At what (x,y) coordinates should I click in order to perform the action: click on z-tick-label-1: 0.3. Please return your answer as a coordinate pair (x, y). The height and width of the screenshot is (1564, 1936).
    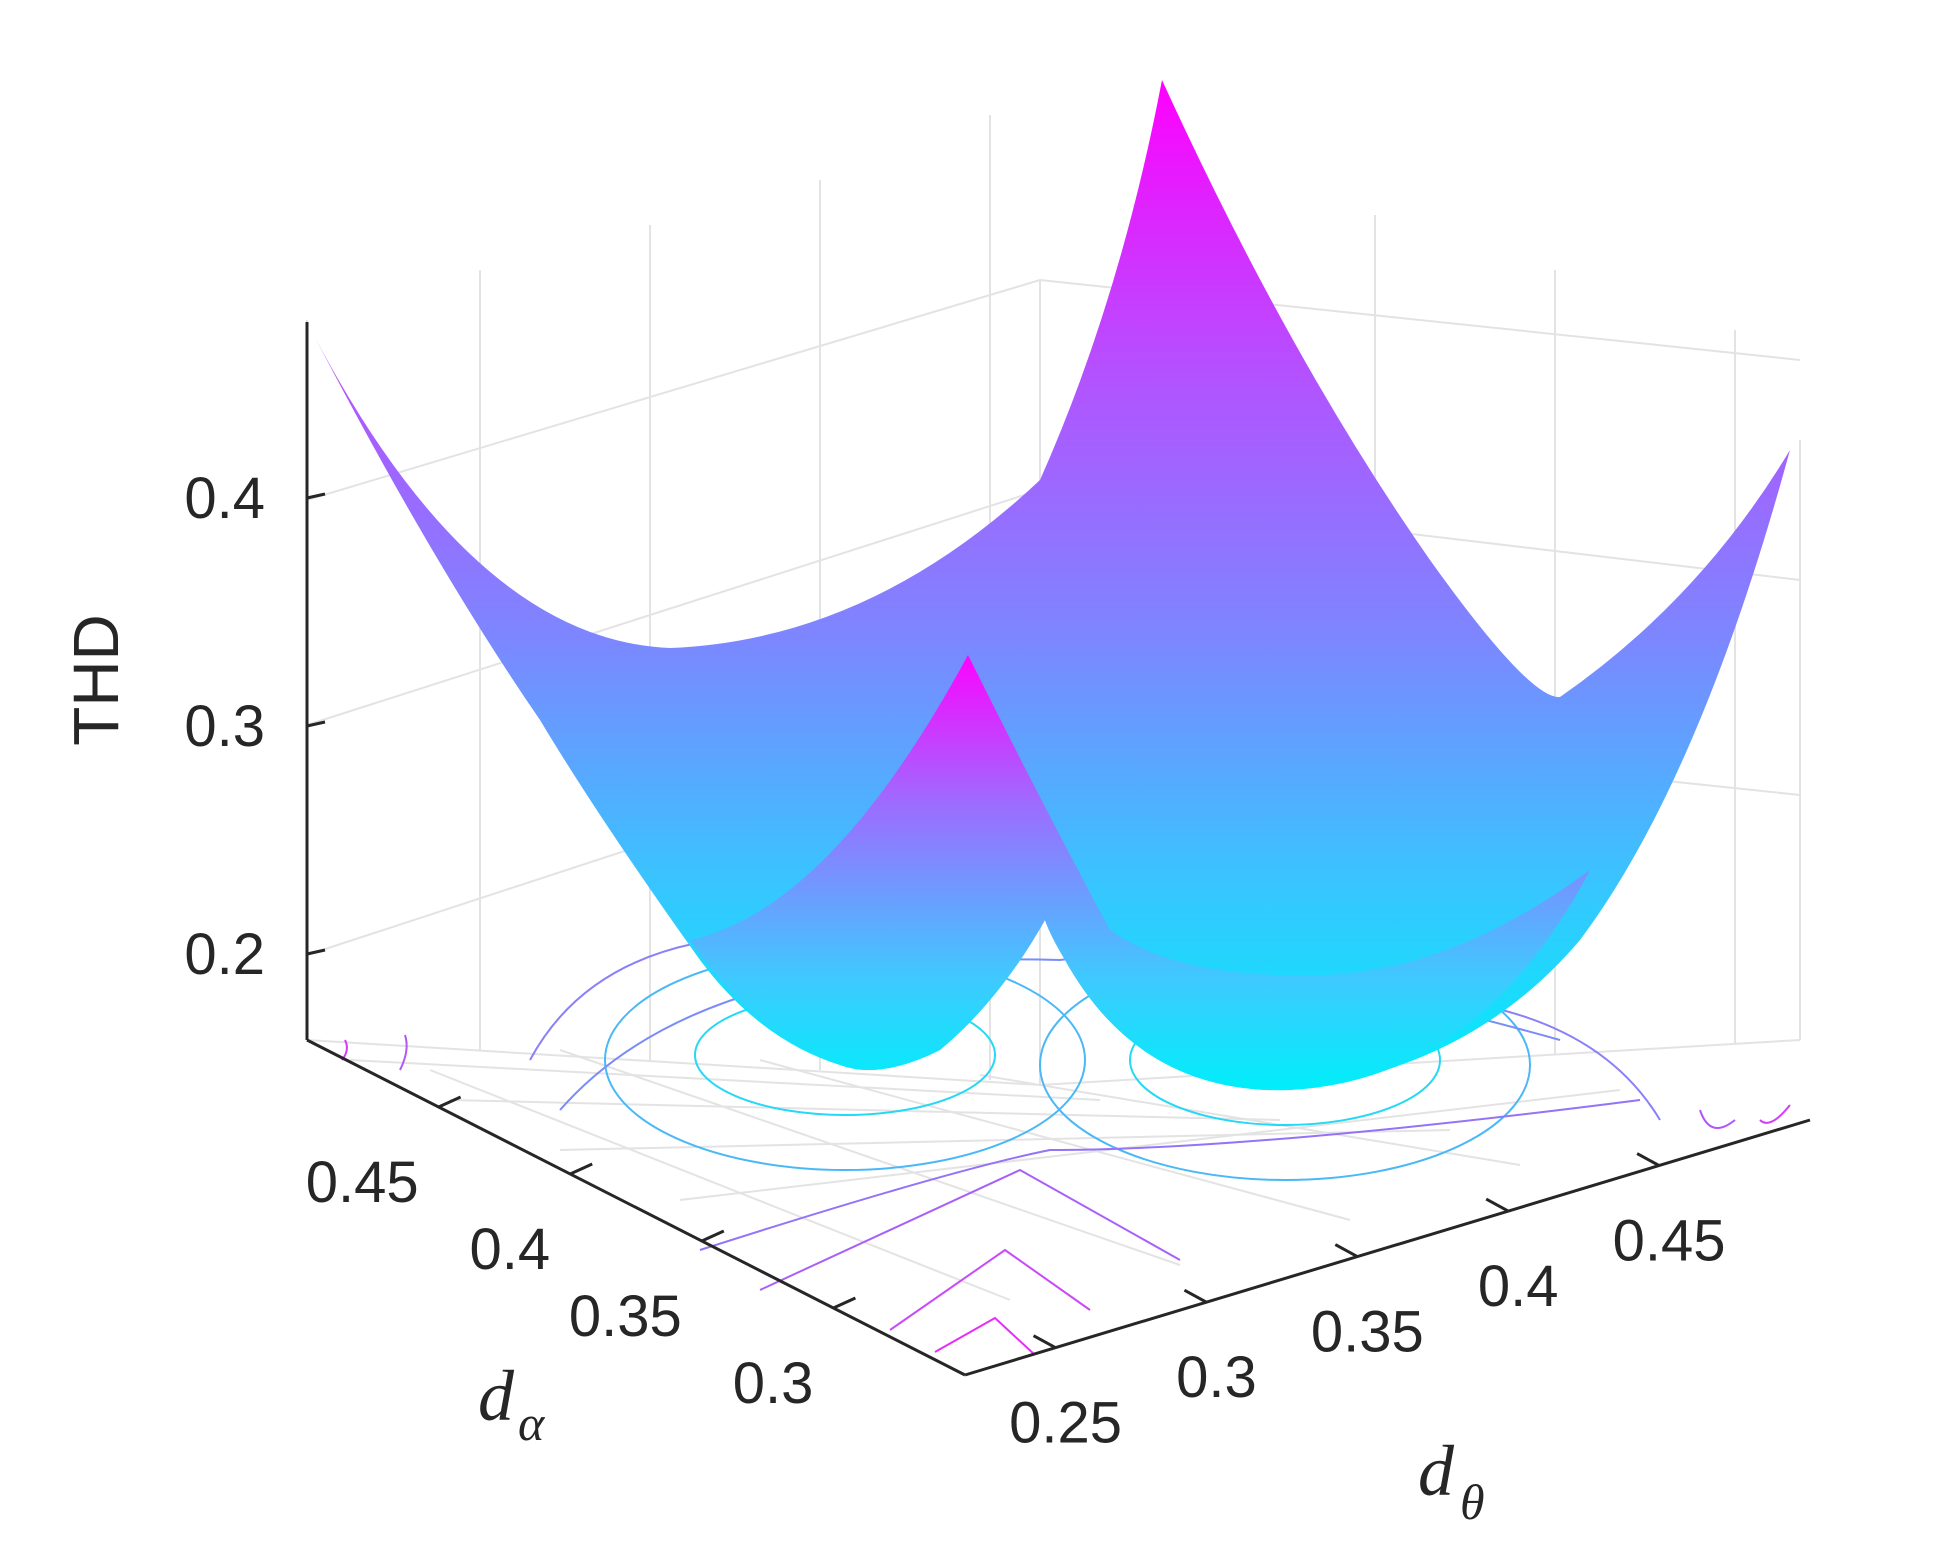
    Looking at the image, I should click on (224, 726).